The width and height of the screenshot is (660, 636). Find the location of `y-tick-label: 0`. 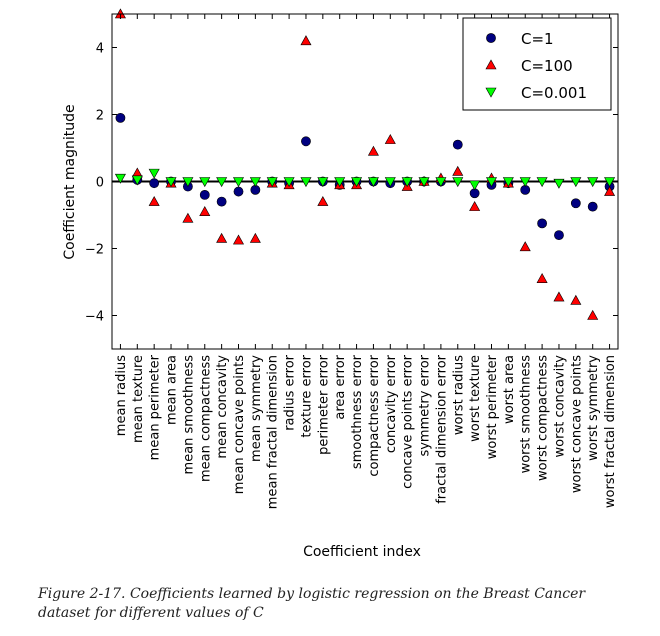

y-tick-label: 0 is located at coordinates (100, 183).